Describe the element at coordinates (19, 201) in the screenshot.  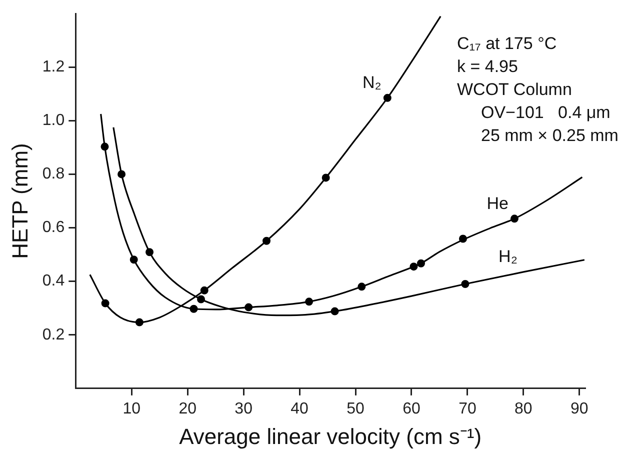
I see `y-axis-title: HETP (mm)` at that location.